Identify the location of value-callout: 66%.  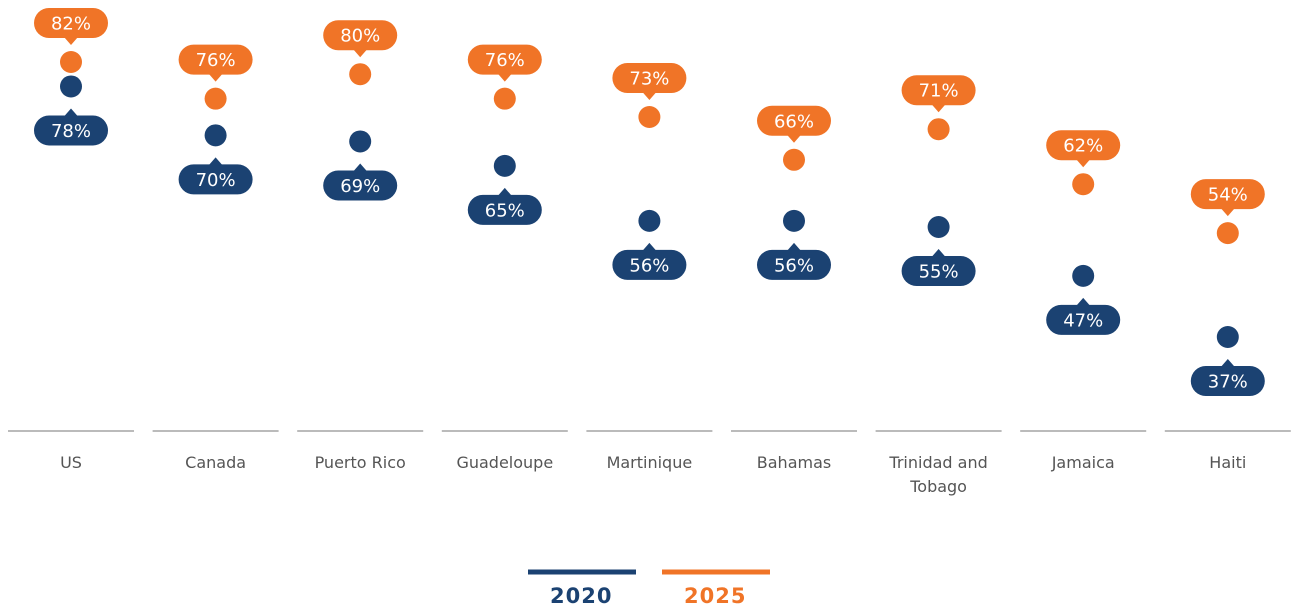
(794, 124).